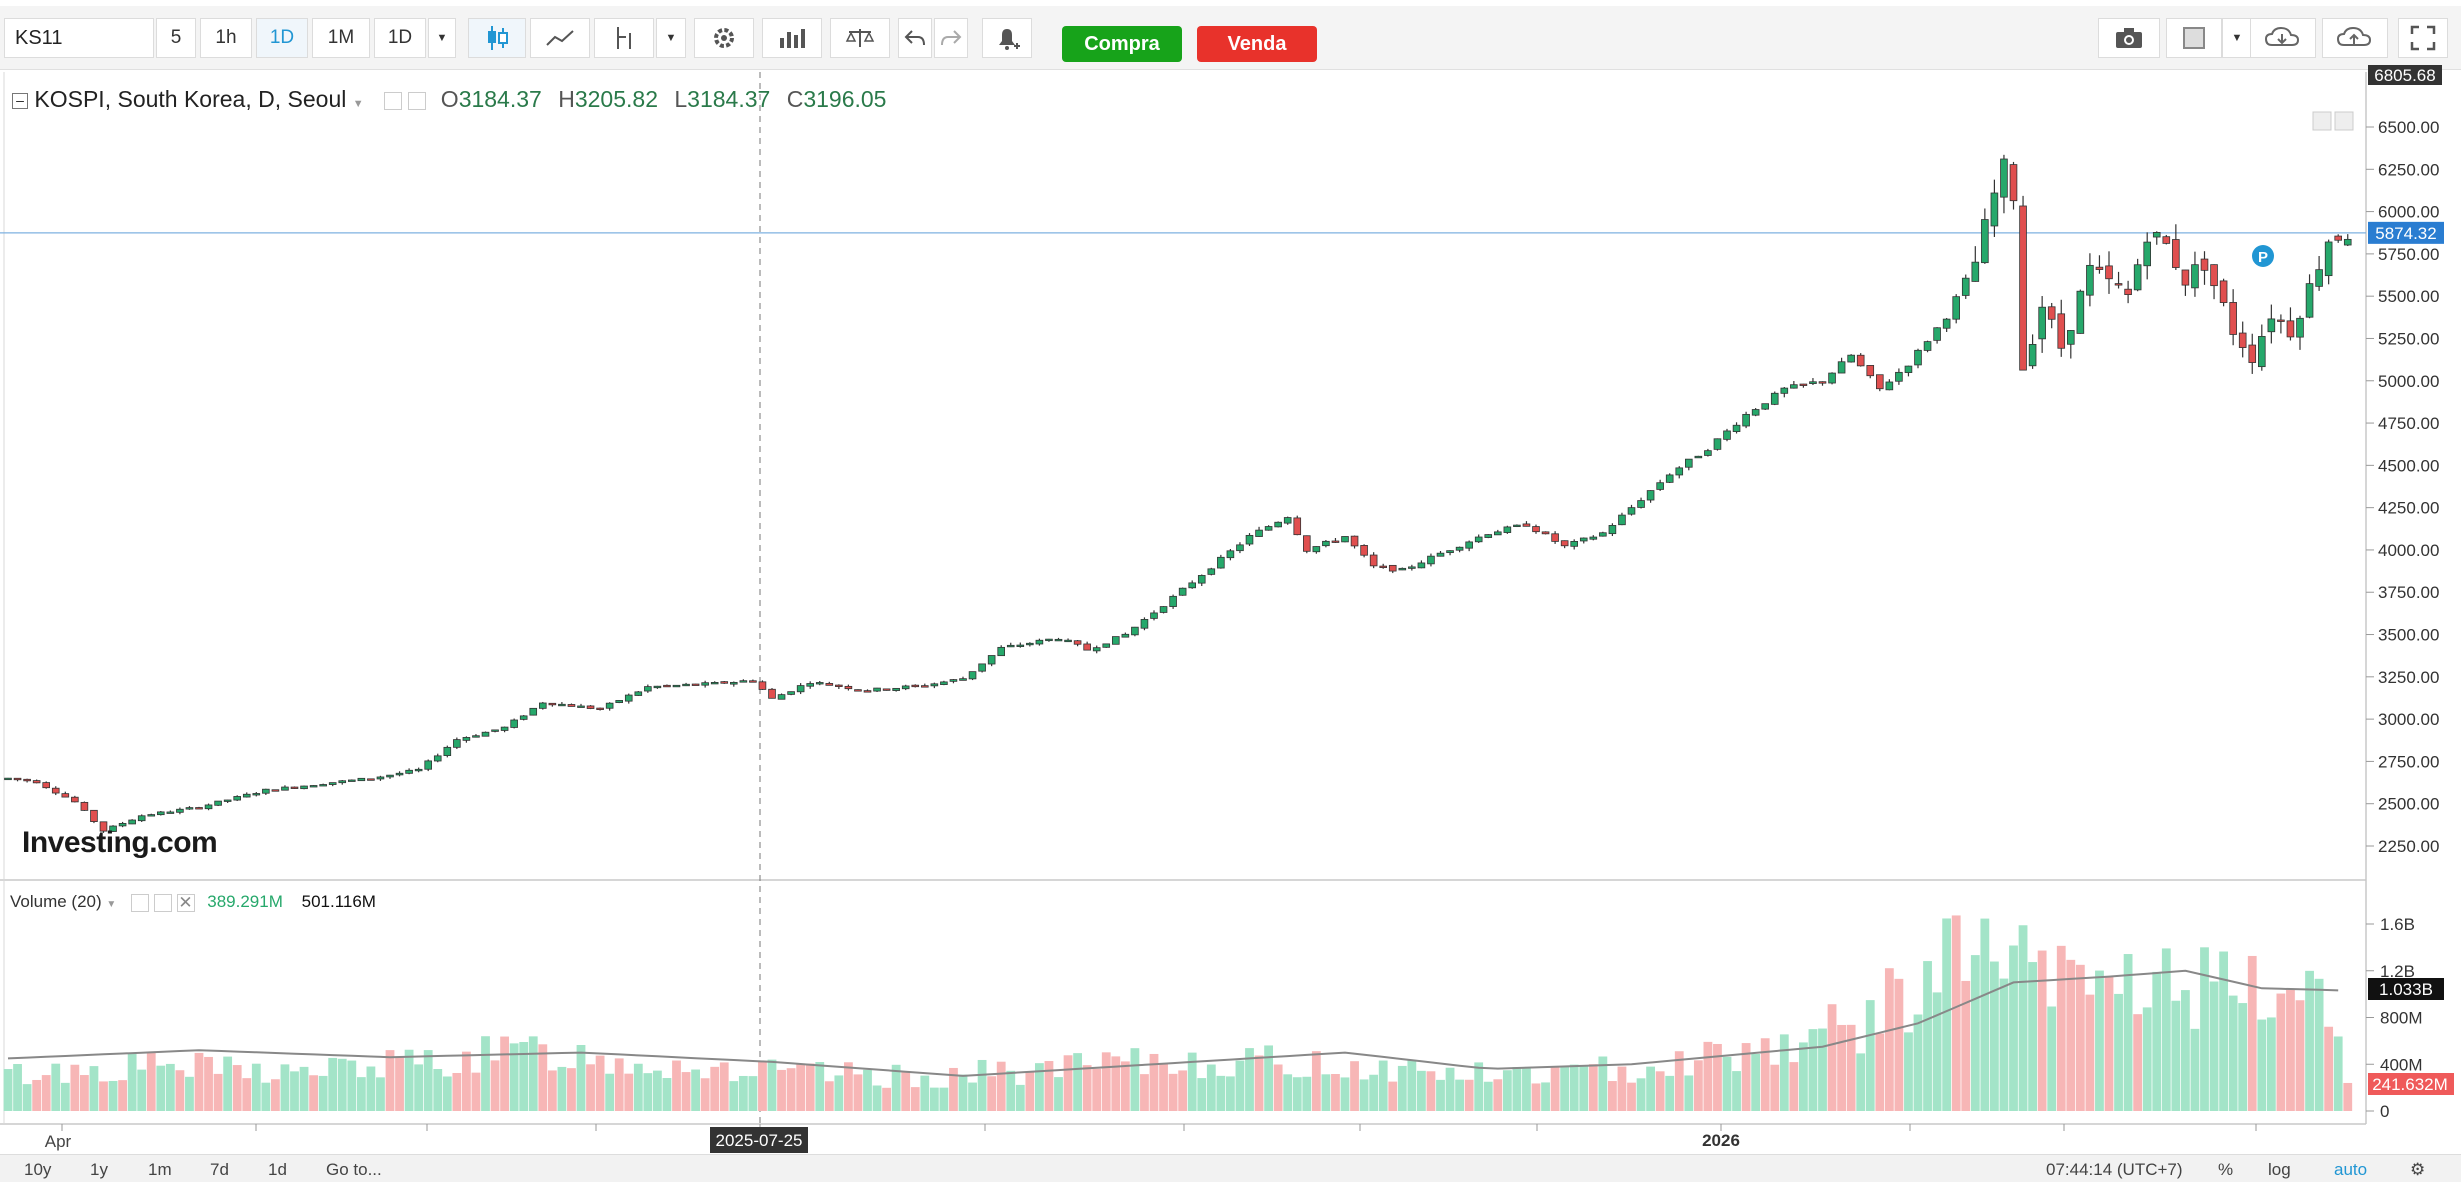  I want to click on candles-button, so click(497, 38).